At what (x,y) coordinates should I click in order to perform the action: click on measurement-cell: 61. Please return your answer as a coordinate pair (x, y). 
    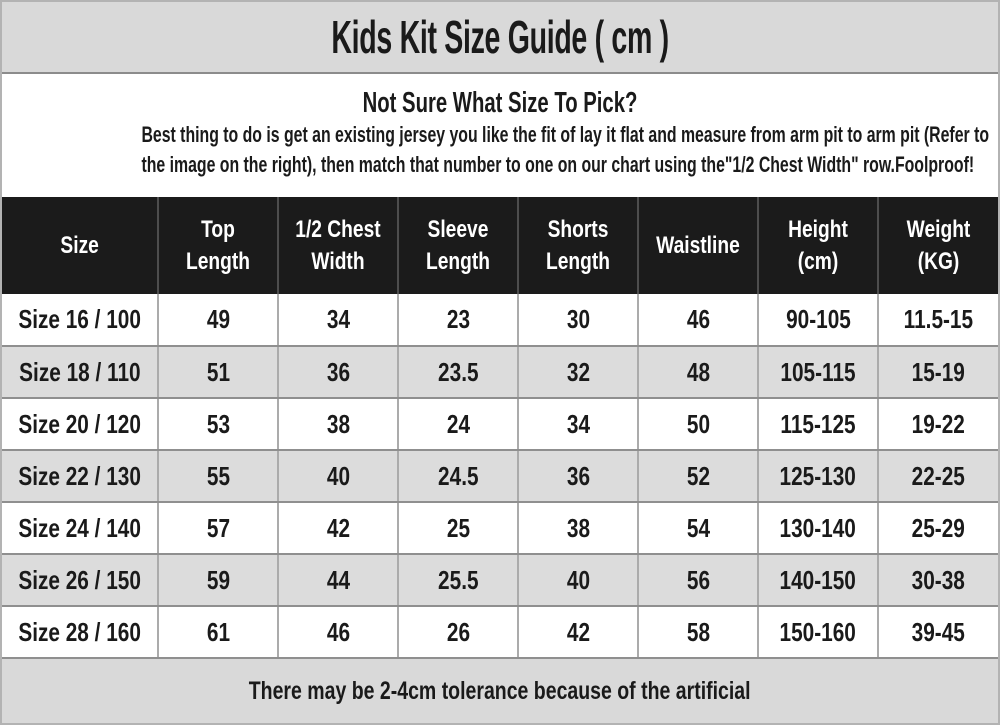
    Looking at the image, I should click on (218, 632).